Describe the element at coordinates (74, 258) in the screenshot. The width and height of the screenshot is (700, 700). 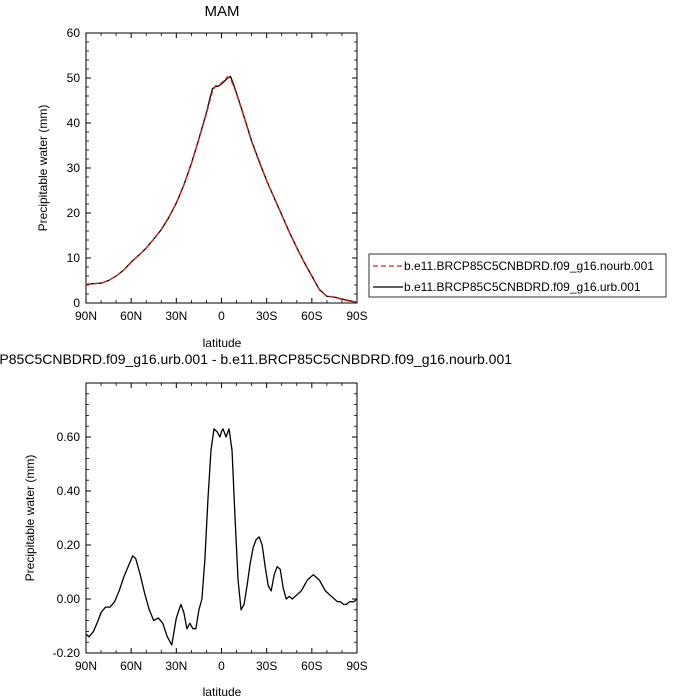
I see `top-y-tick-label: 10` at that location.